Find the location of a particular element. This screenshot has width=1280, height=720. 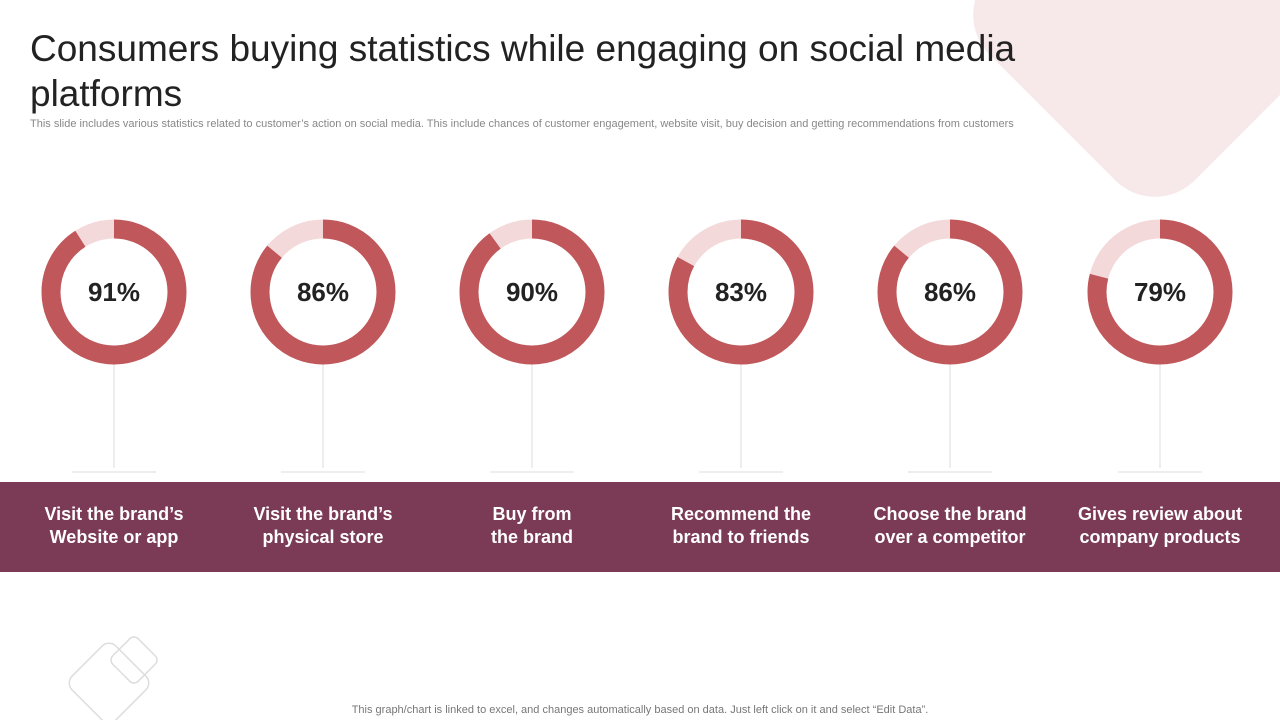

category-label-line: the brand is located at coordinates (531, 537).